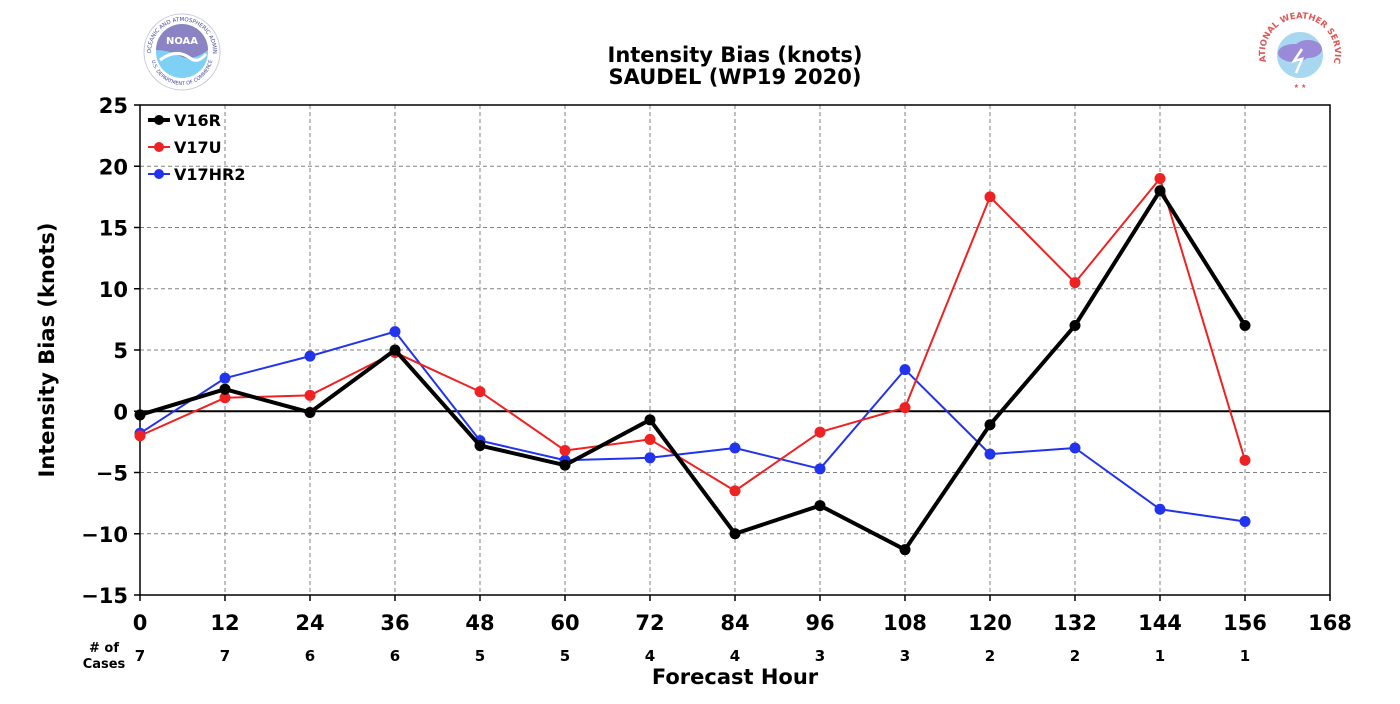 Image resolution: width=1400 pixels, height=704 pixels. I want to click on x-tick-label: 144, so click(1160, 623).